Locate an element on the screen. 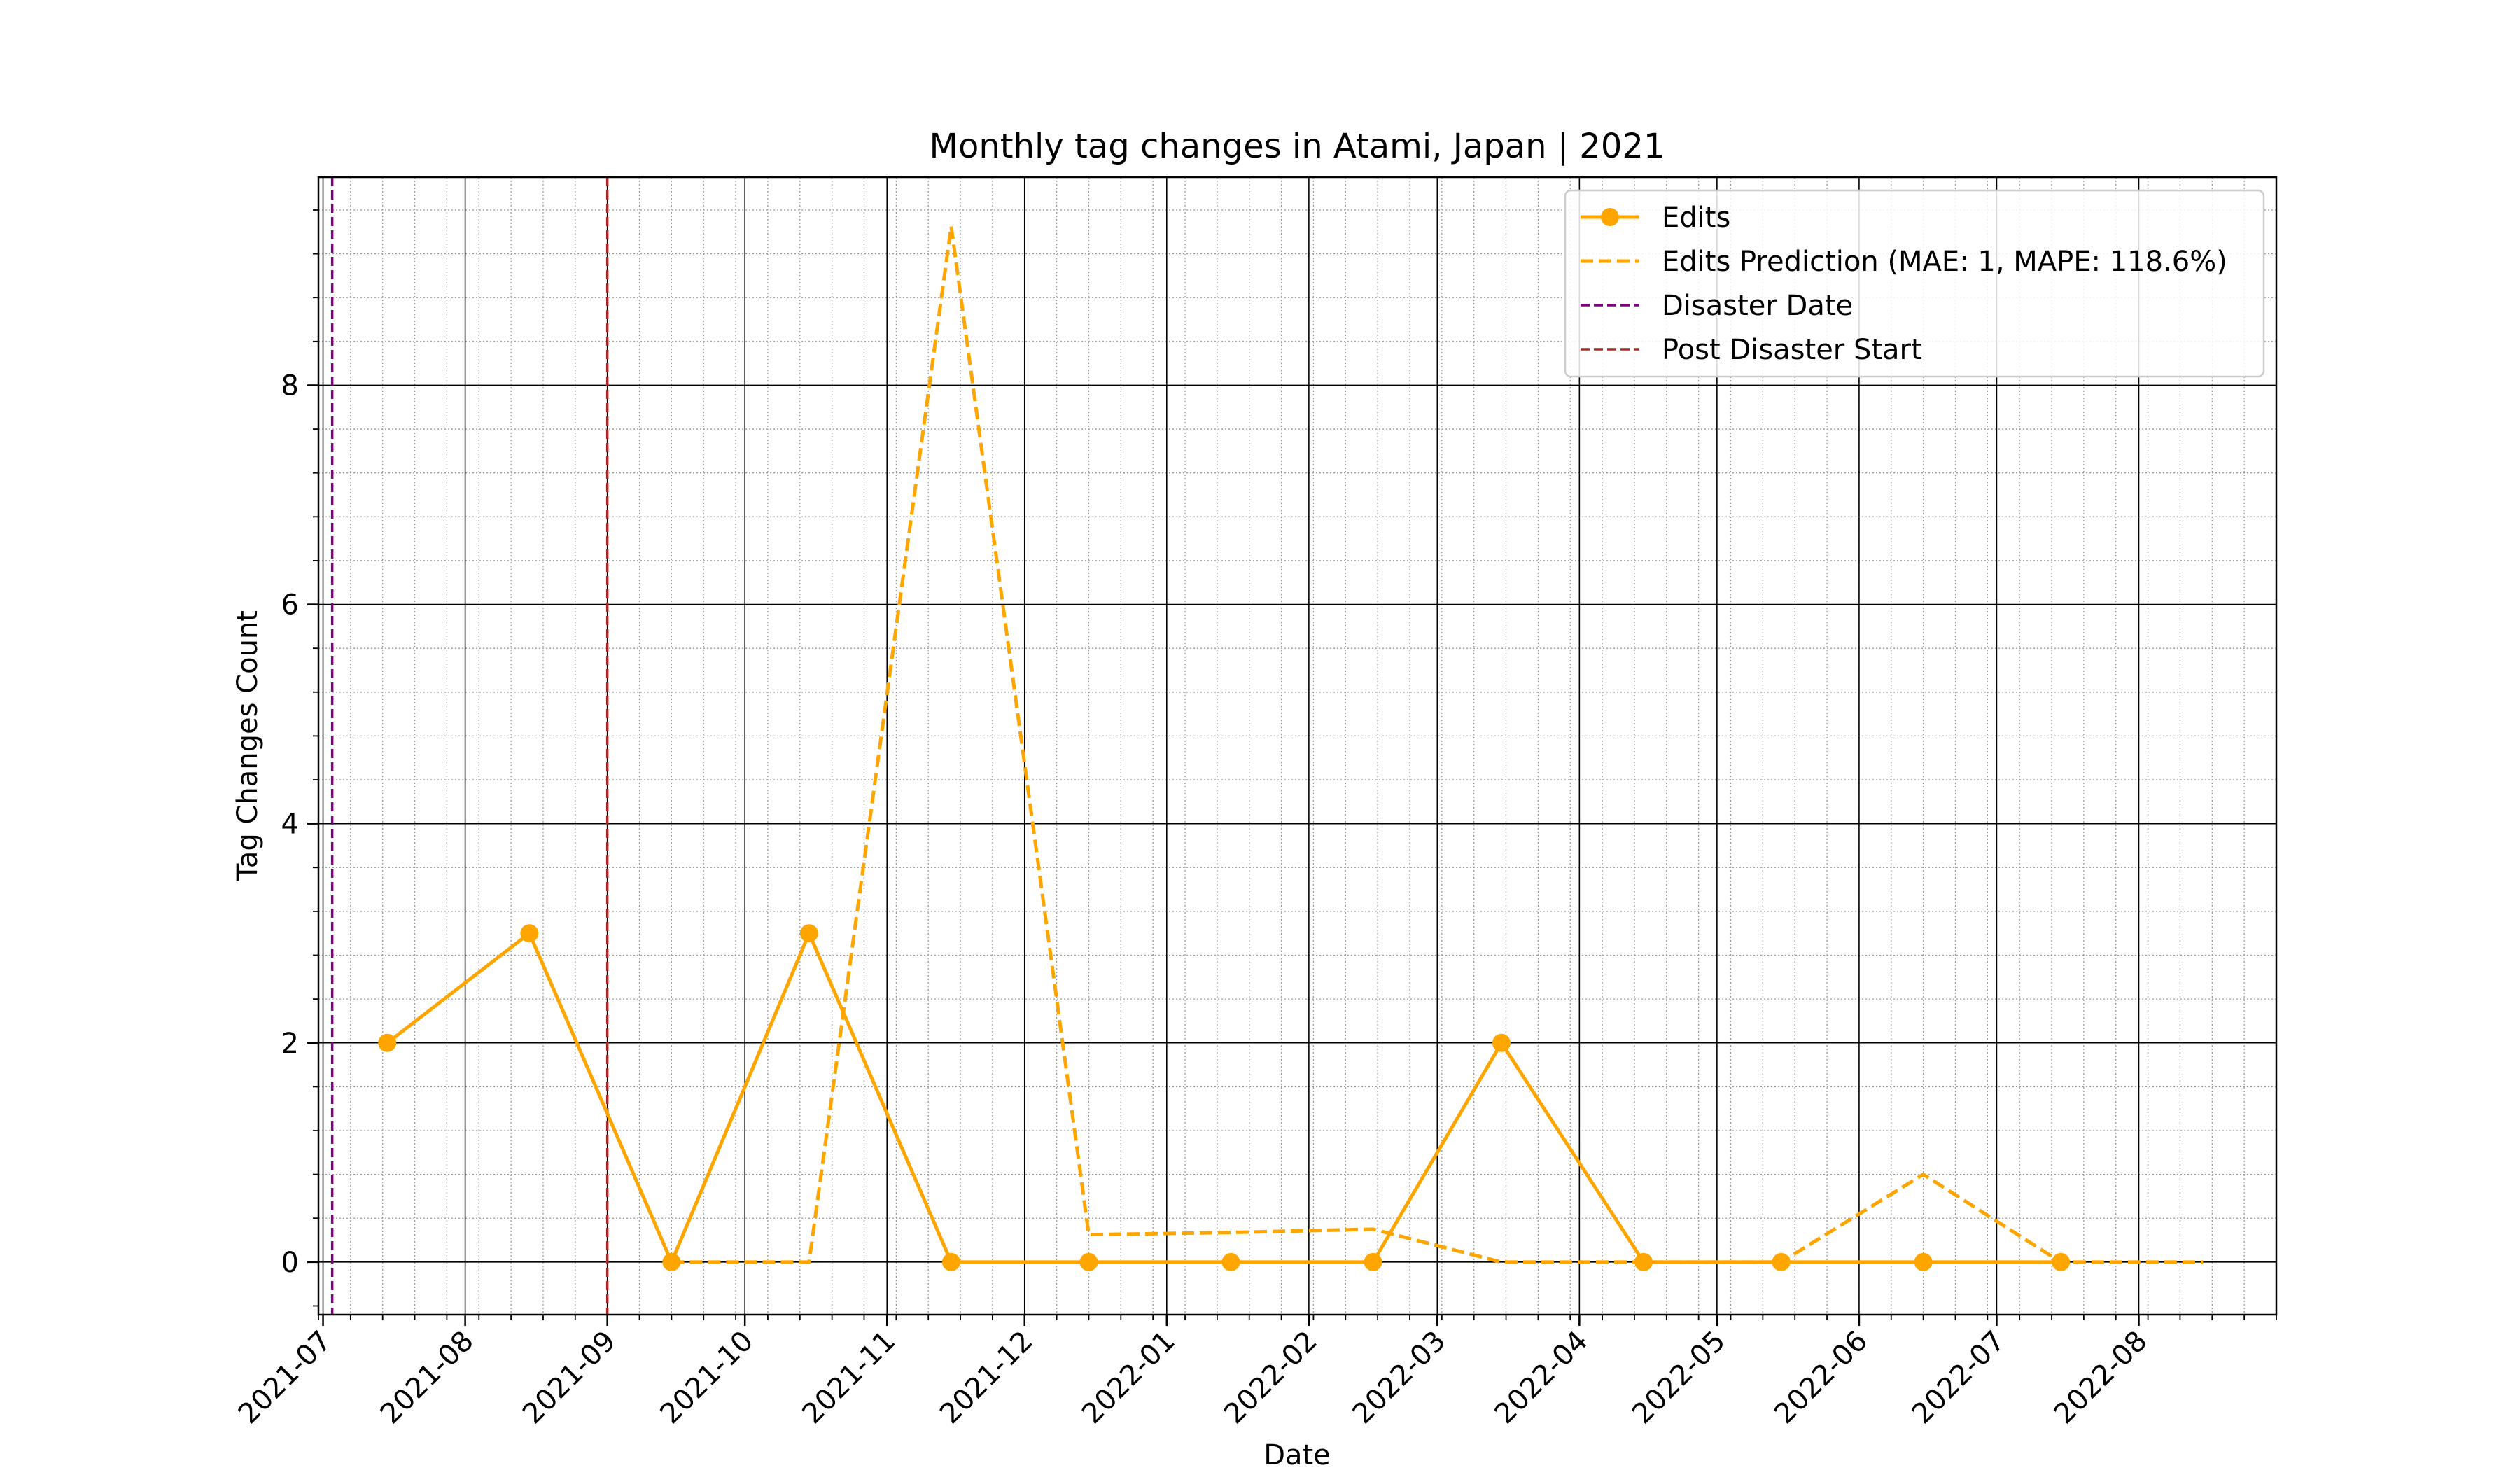 Image resolution: width=2520 pixels, height=1470 pixels. y-tick-label: 4 is located at coordinates (290, 824).